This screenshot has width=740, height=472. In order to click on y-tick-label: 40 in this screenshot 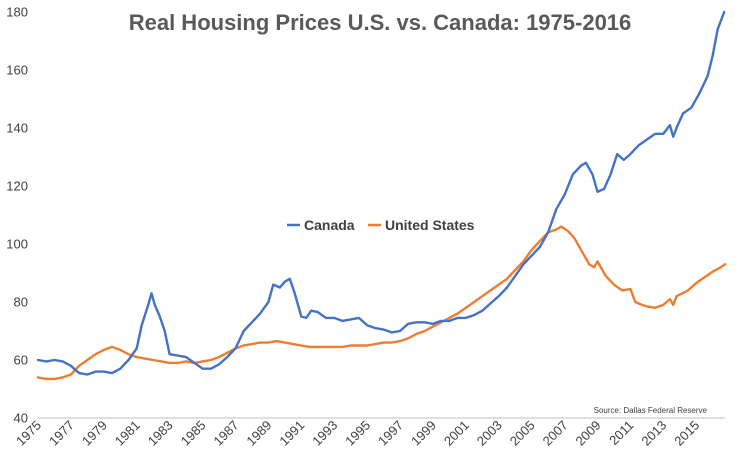, I will do `click(21, 418)`.